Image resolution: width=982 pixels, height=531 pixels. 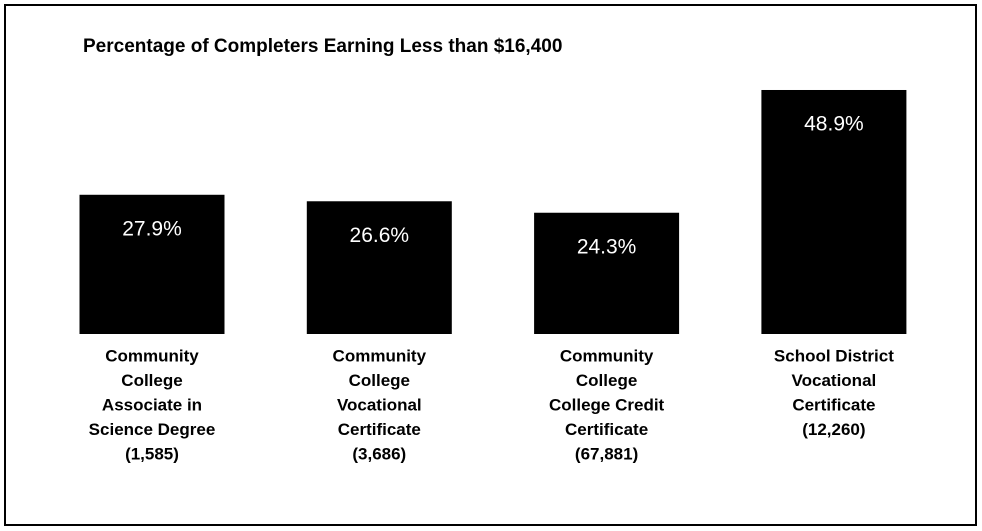 What do you see at coordinates (152, 228) in the screenshot?
I see `value-label: 27.9%` at bounding box center [152, 228].